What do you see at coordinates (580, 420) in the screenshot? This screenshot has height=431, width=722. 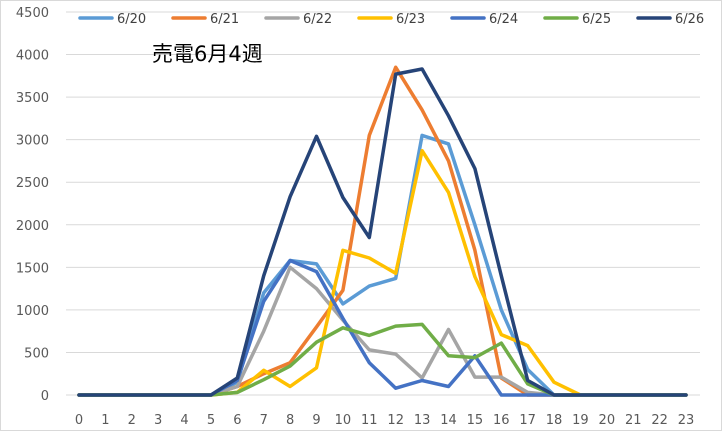 I see `x-tick-label: 19` at bounding box center [580, 420].